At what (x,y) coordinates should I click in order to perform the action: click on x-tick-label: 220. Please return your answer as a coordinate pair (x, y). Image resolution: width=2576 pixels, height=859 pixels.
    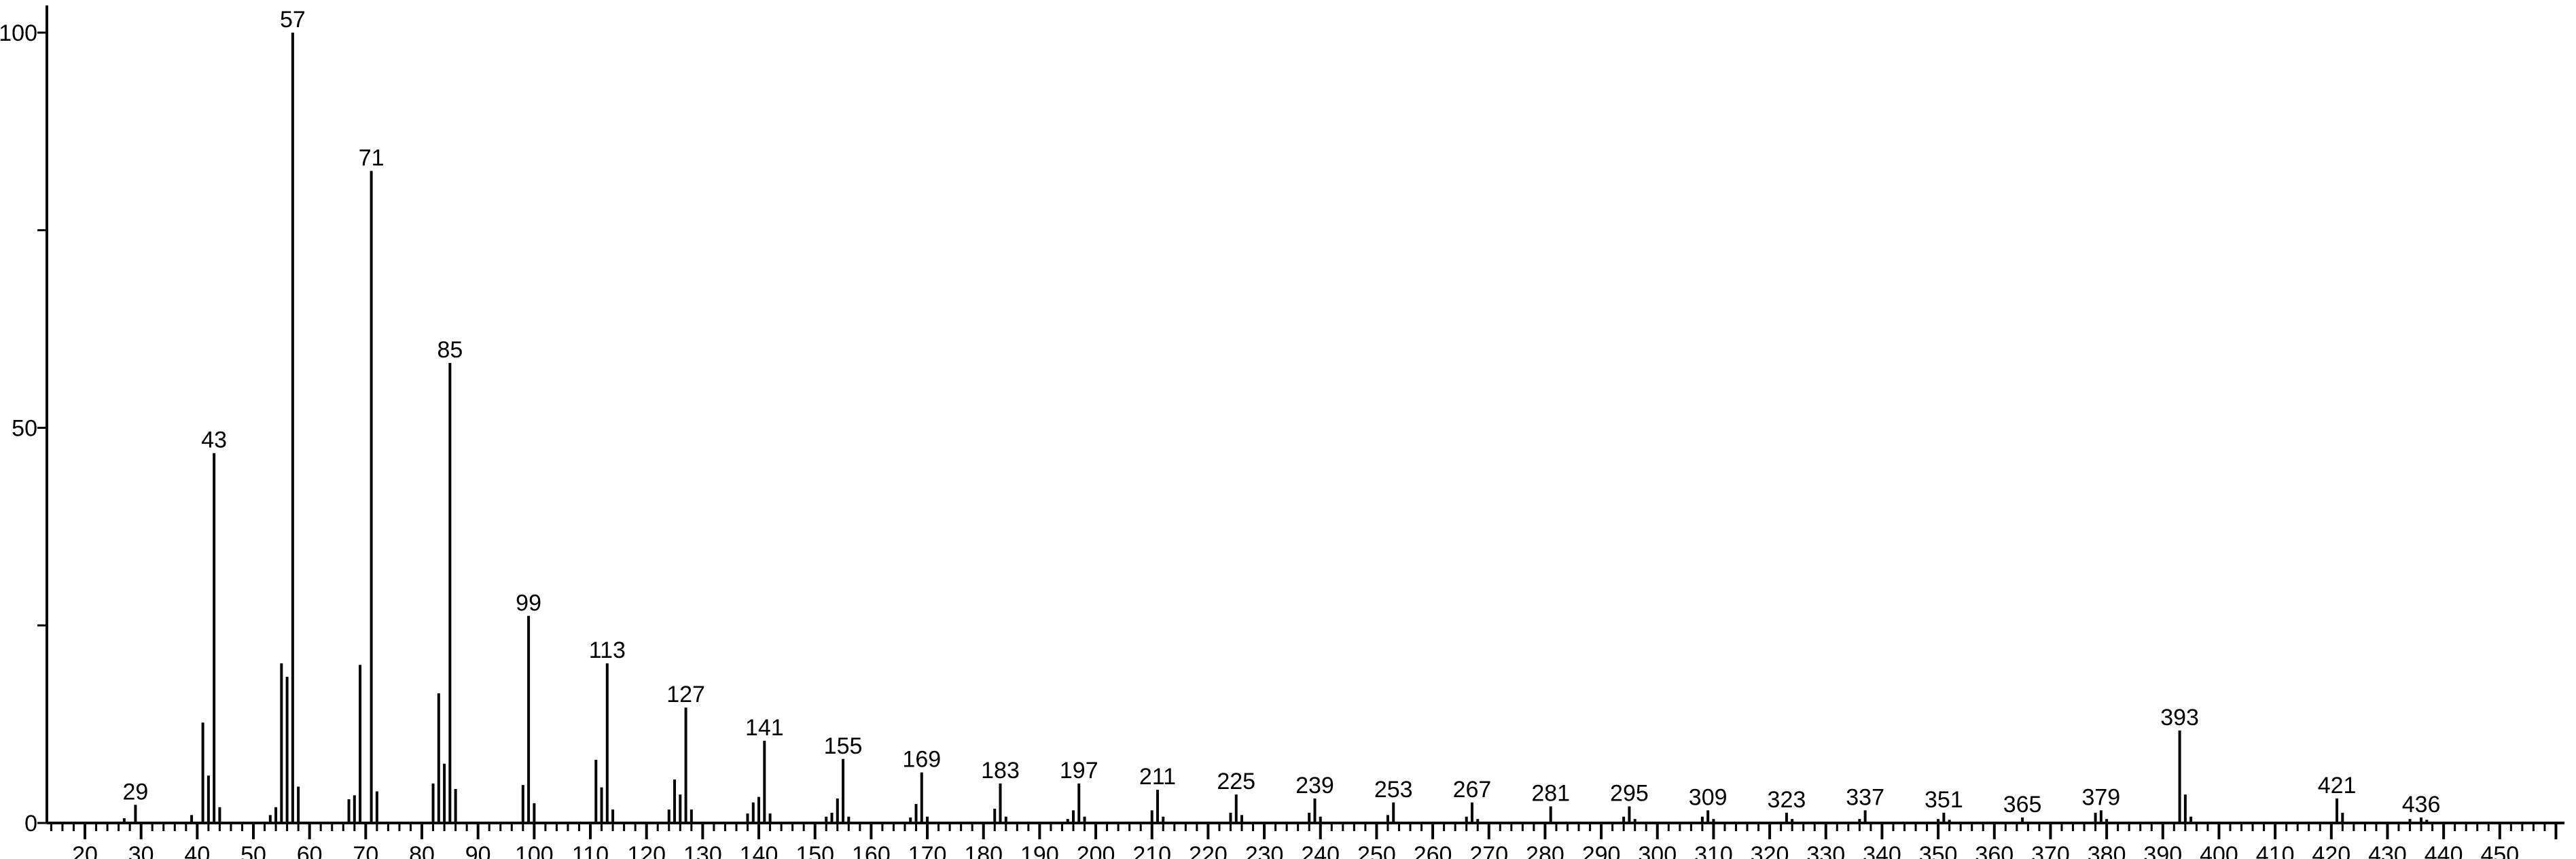
    Looking at the image, I should click on (1208, 850).